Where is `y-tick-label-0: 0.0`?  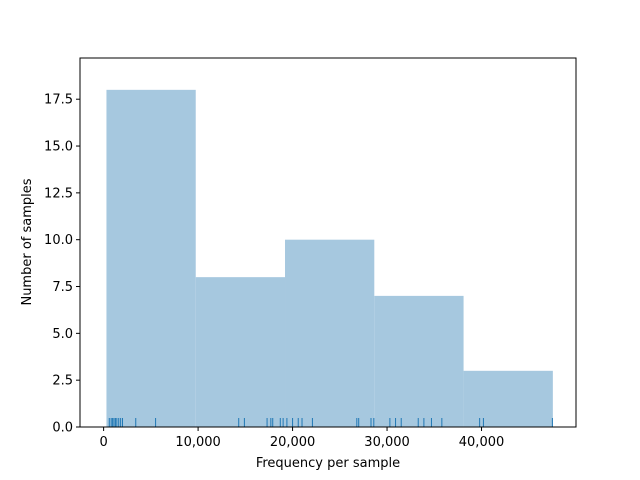
y-tick-label-0: 0.0 is located at coordinates (62, 428).